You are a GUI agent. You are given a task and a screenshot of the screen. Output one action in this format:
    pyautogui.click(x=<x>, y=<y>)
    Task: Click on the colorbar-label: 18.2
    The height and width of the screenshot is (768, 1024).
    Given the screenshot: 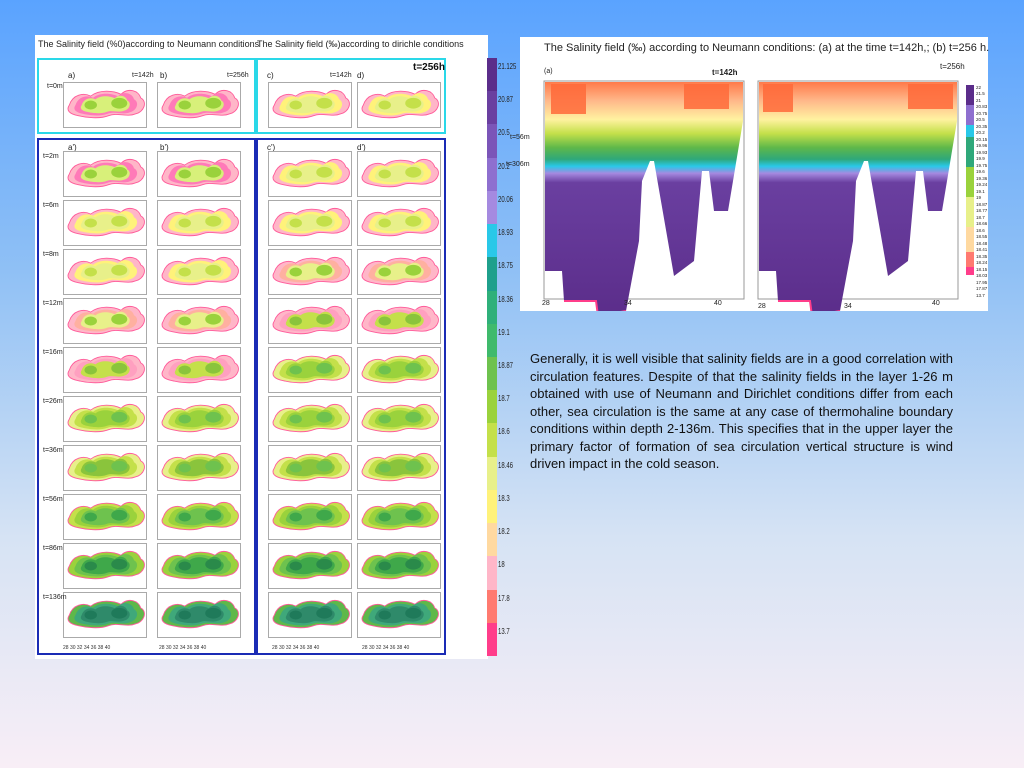 What is the action you would take?
    pyautogui.click(x=504, y=532)
    